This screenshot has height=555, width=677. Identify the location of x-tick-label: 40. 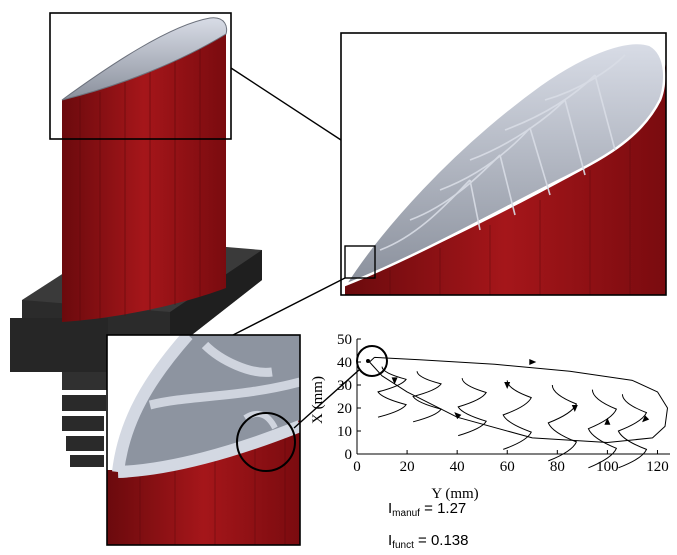
(457, 467).